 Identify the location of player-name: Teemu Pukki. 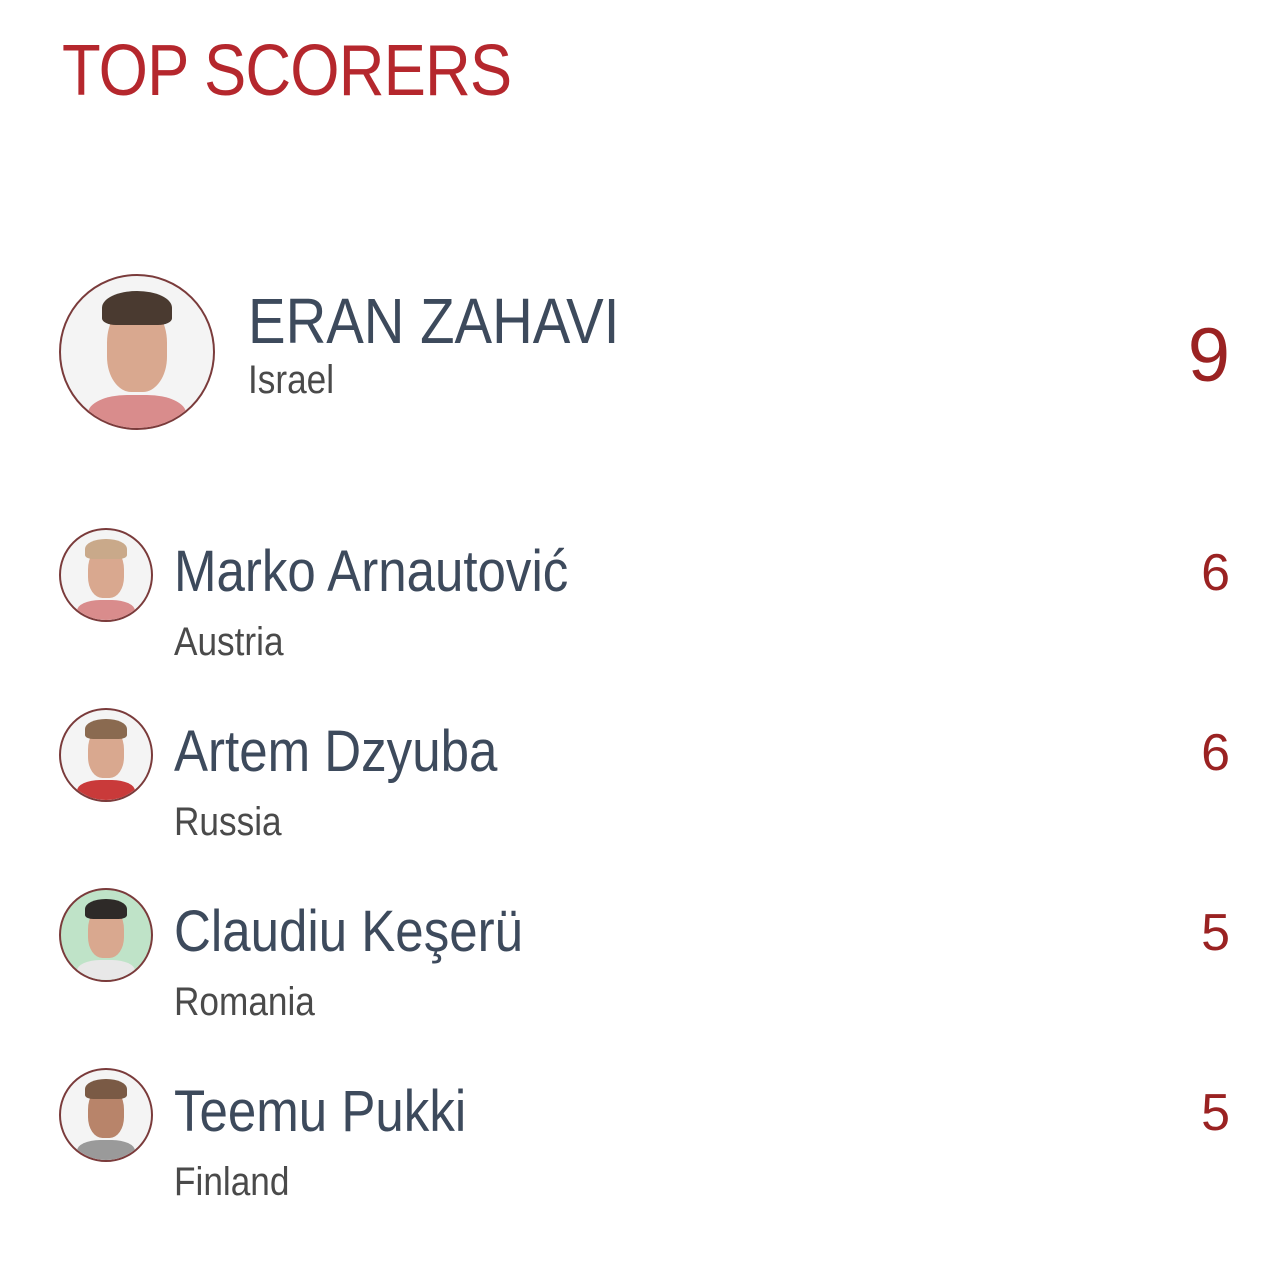
(320, 1111).